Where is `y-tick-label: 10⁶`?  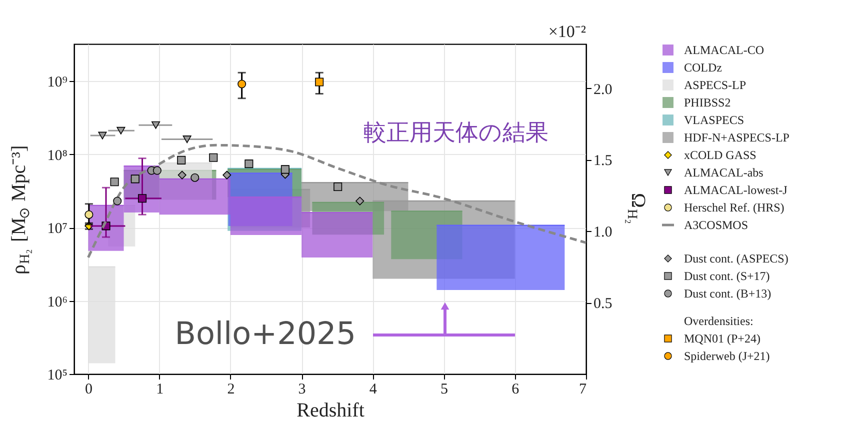 y-tick-label: 10⁶ is located at coordinates (57, 302).